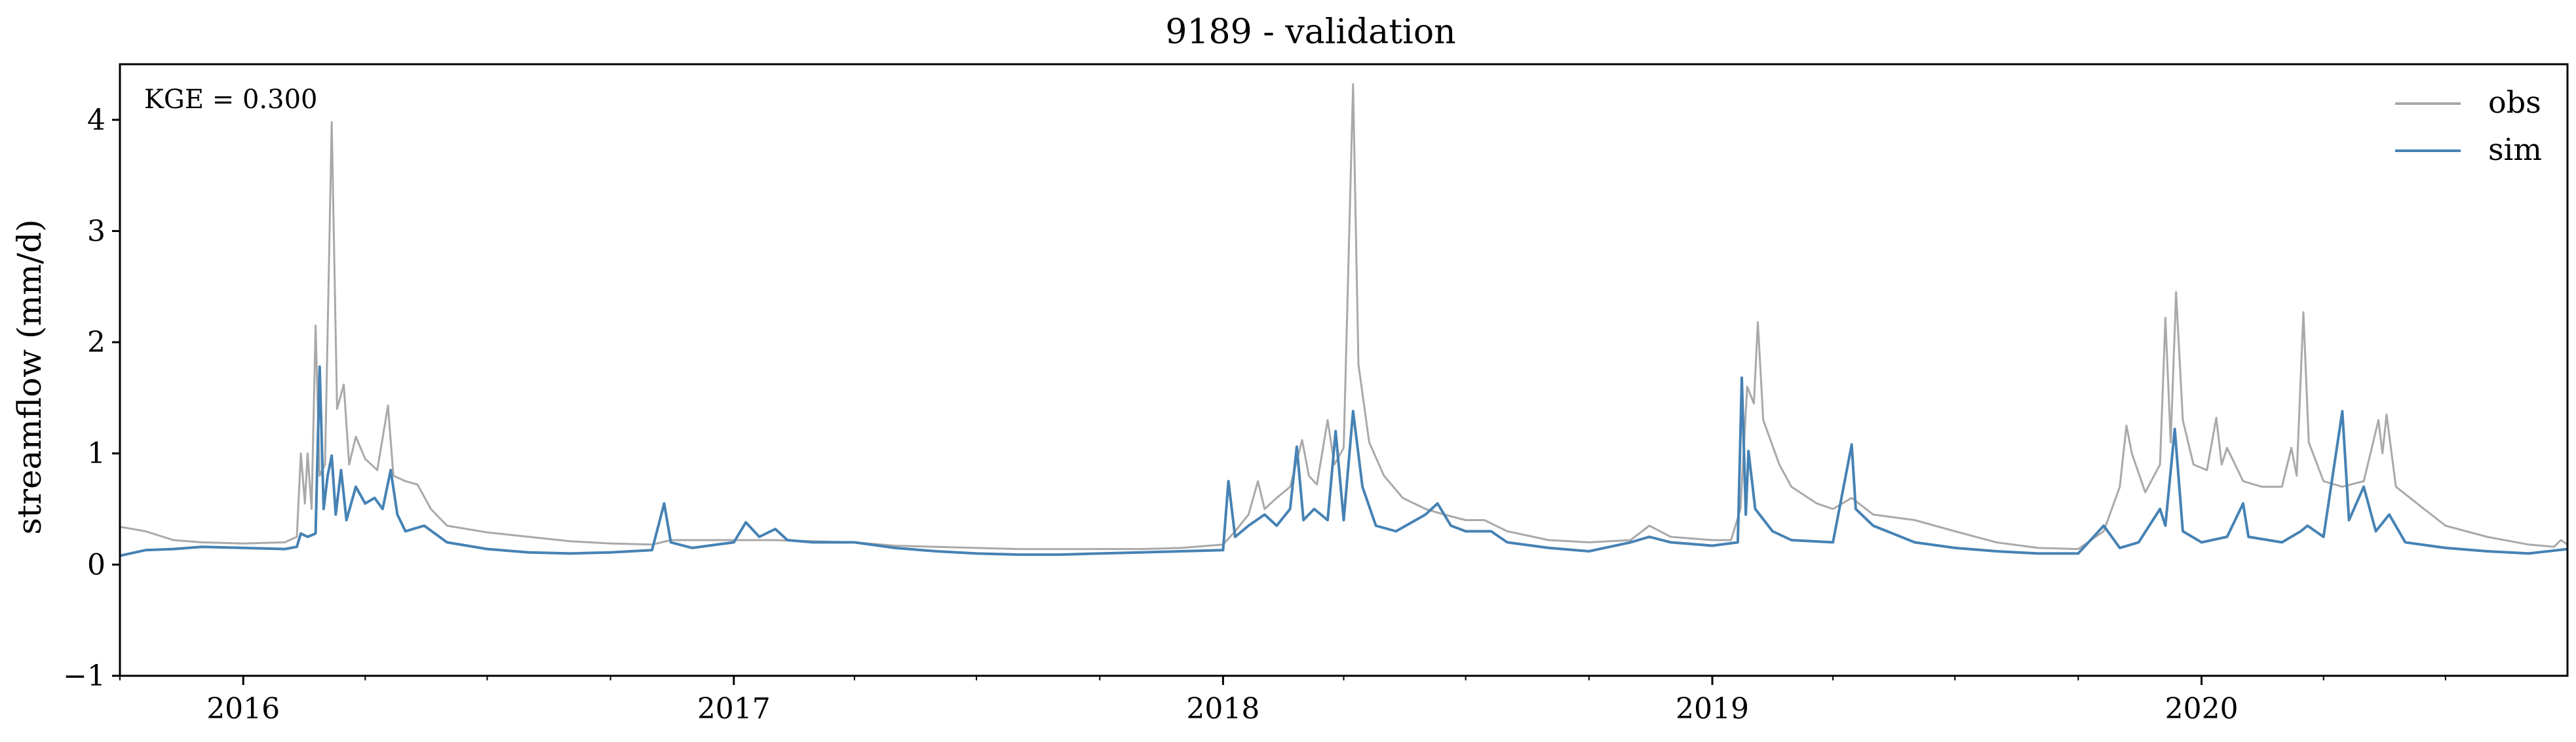 The width and height of the screenshot is (2576, 742). Describe the element at coordinates (243, 709) in the screenshot. I see `x-tick-label: 2016` at that location.